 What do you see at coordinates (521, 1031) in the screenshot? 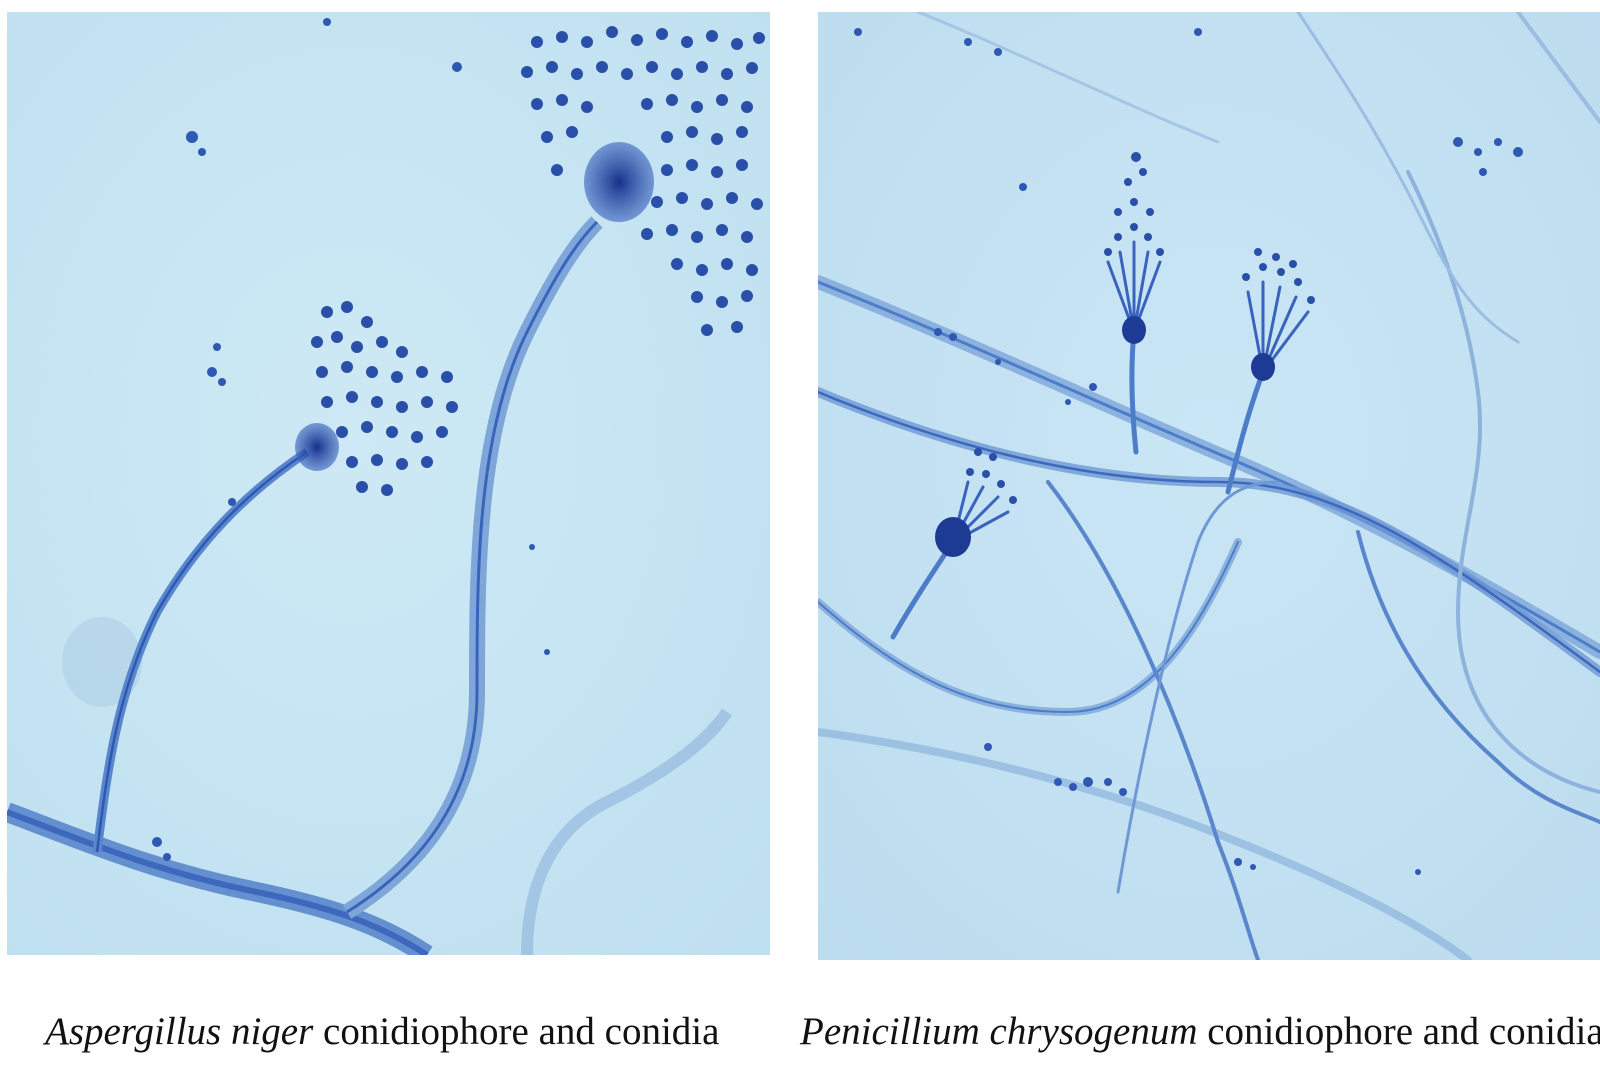
I see `caption-description-left: conidiophore and conidia` at bounding box center [521, 1031].